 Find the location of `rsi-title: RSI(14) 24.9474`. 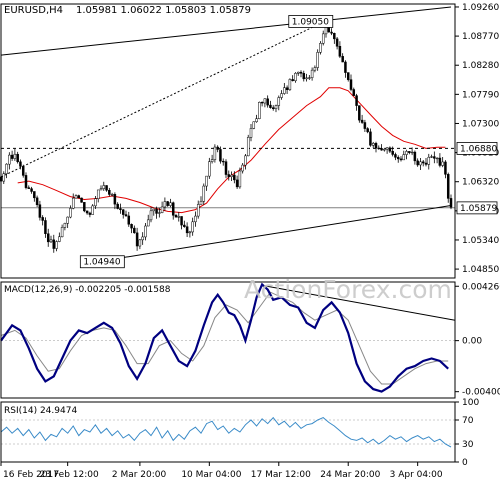

rsi-title: RSI(14) 24.9474 is located at coordinates (40, 411).